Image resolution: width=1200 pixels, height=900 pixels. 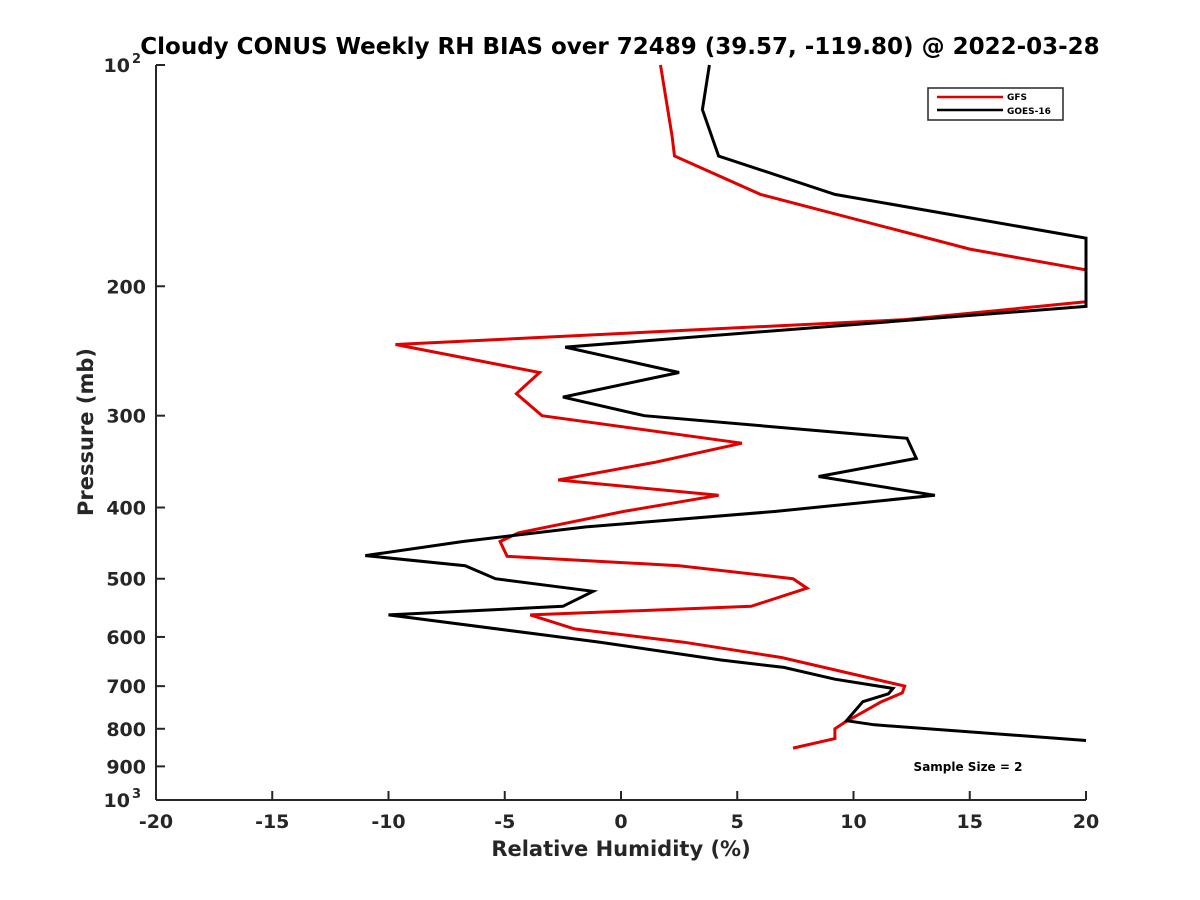 I want to click on y-tick-label: 800, so click(x=126, y=730).